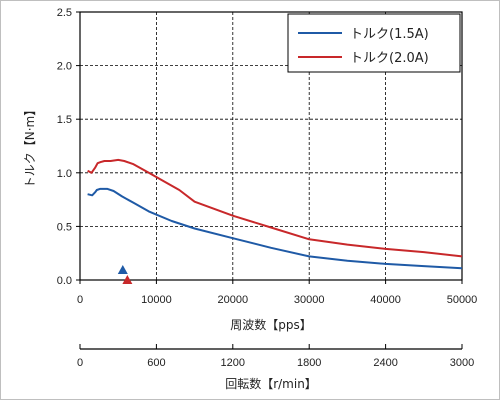 The image size is (500, 400). I want to click on speed-markers, so click(125, 274).